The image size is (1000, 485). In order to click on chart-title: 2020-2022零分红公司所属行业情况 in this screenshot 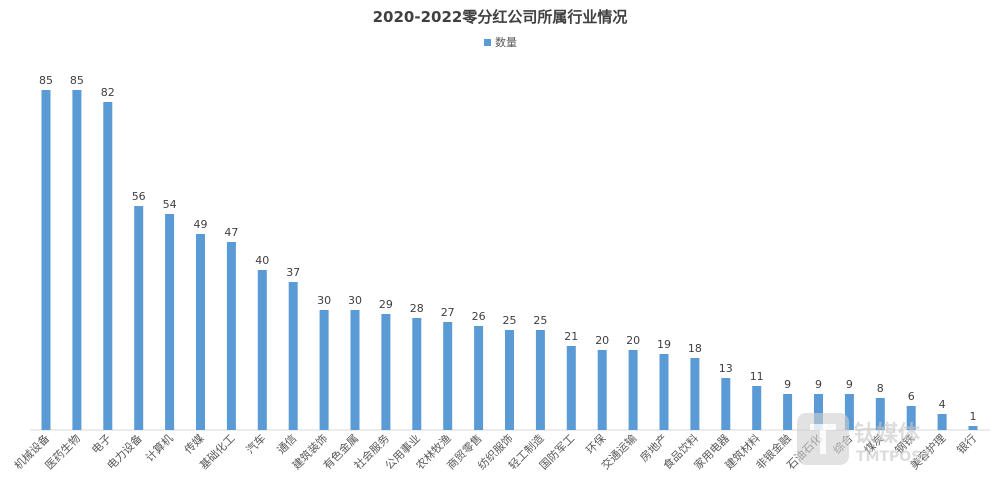, I will do `click(500, 17)`.